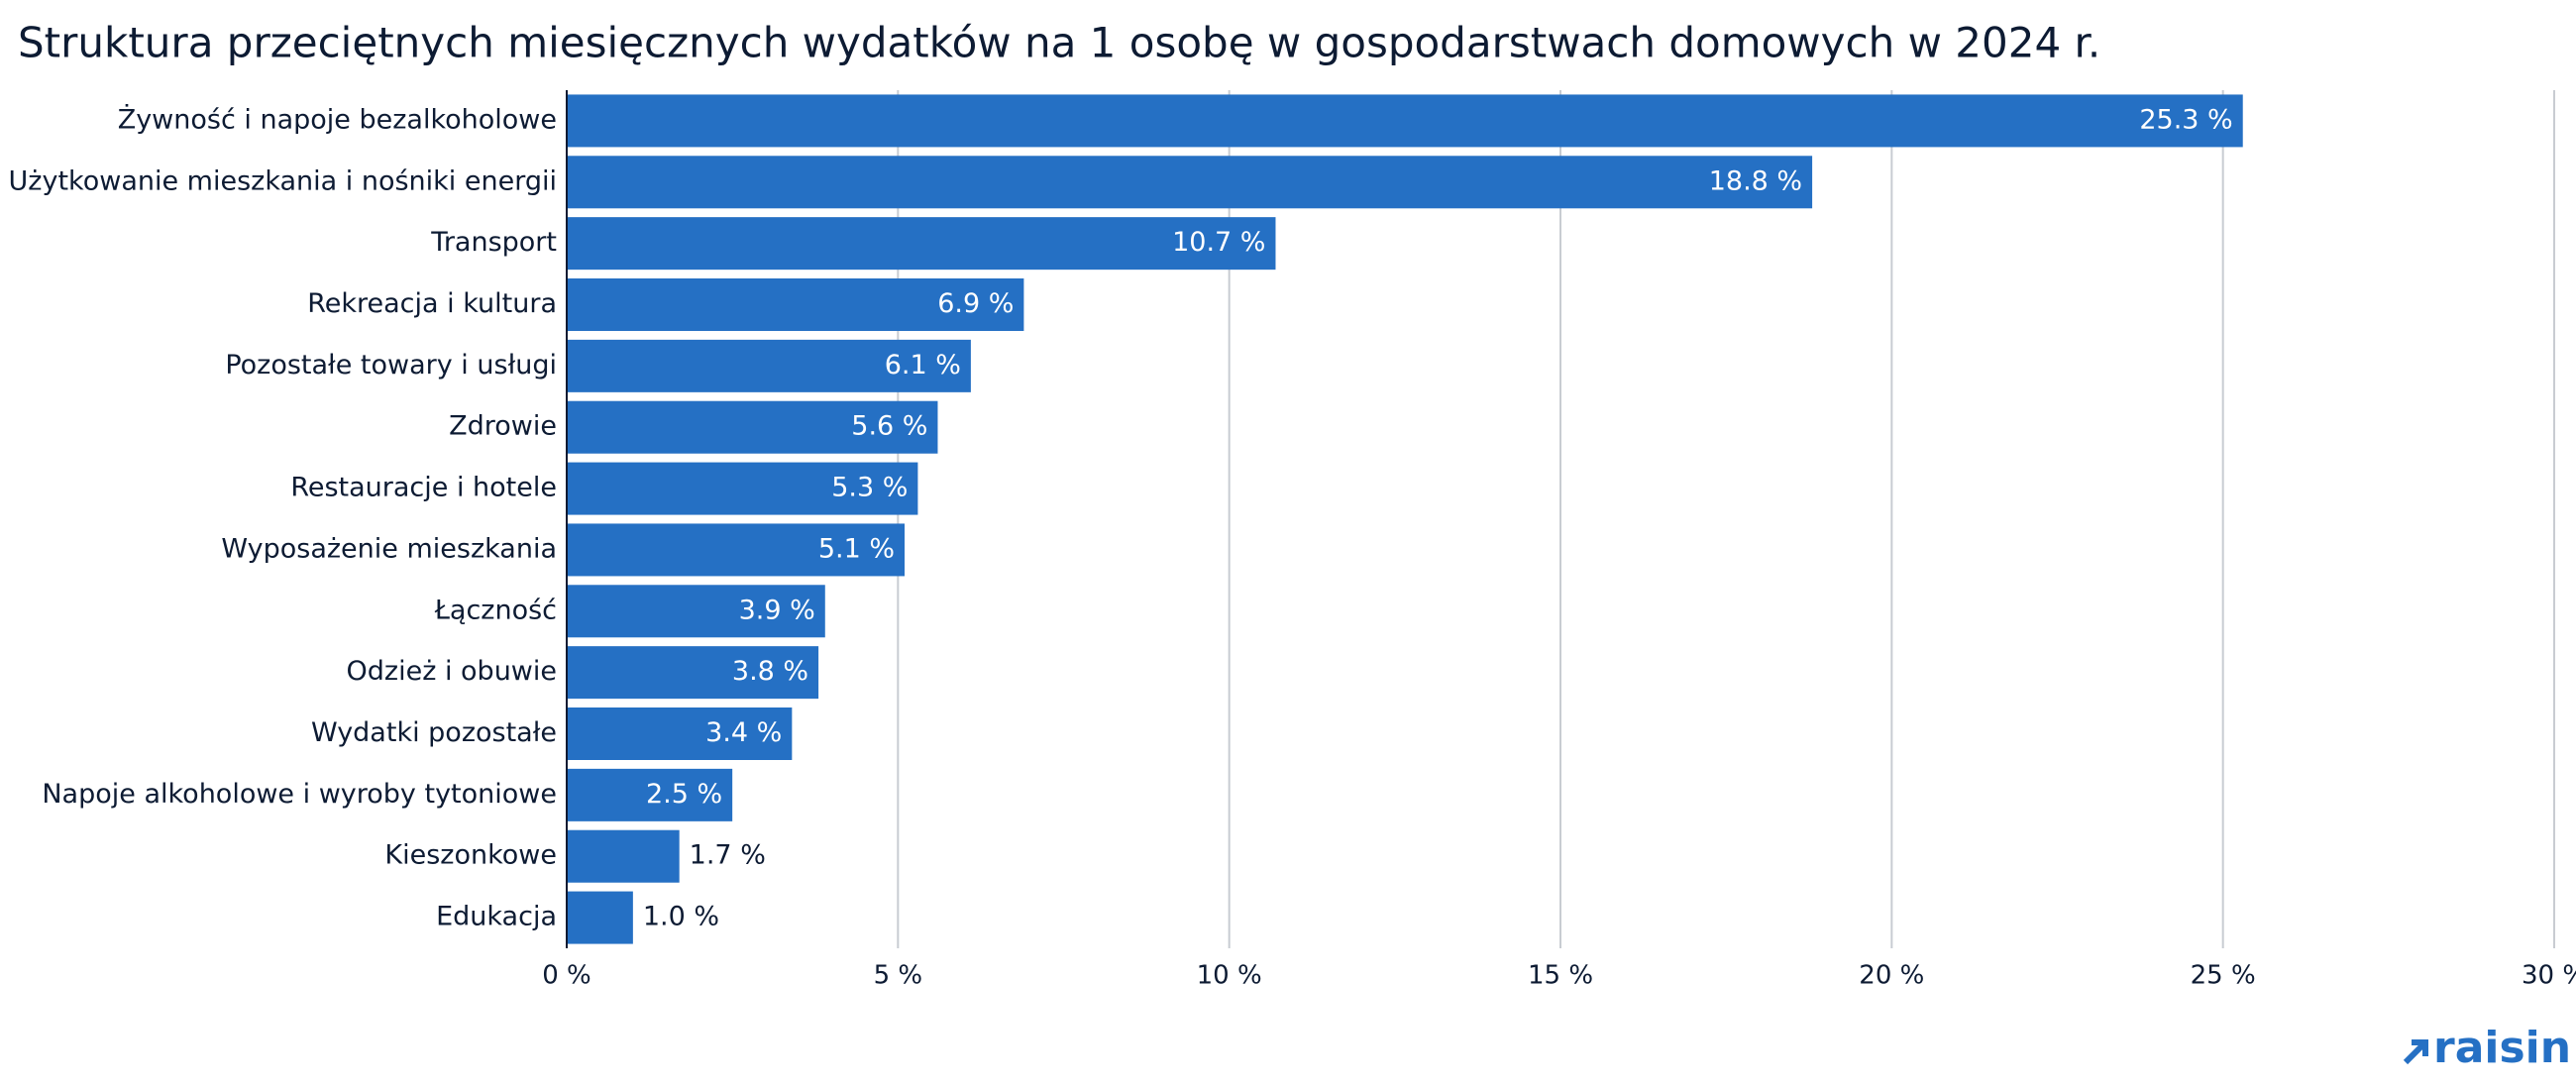  Describe the element at coordinates (2502, 1048) in the screenshot. I see `brand-name: raisin` at that location.